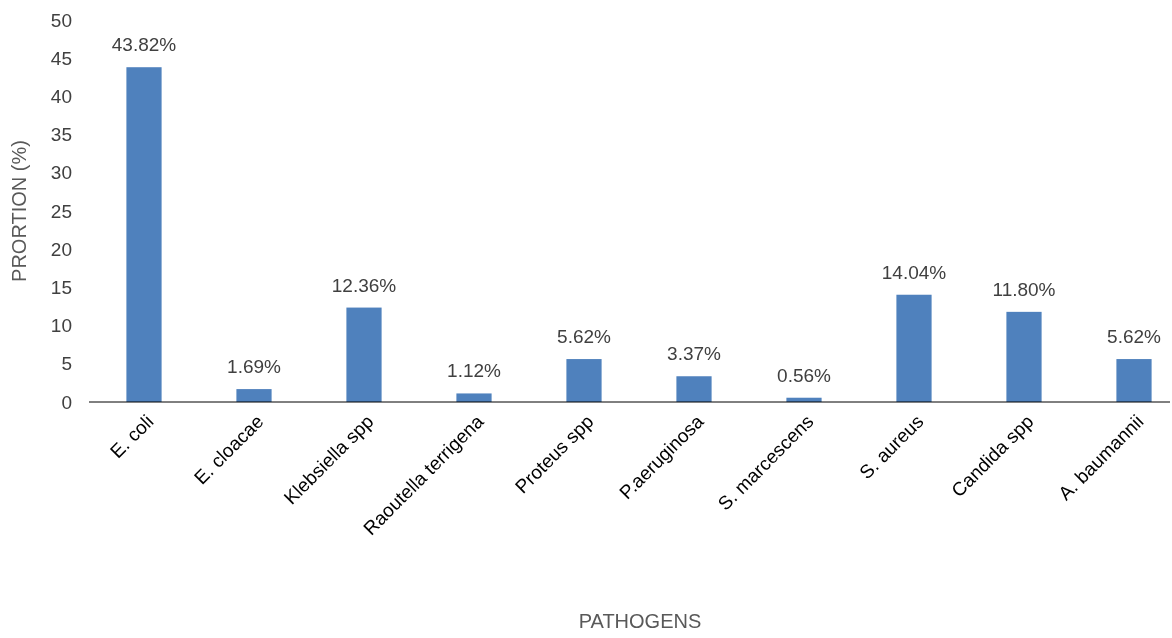  I want to click on y-tick-label: 15, so click(61, 288).